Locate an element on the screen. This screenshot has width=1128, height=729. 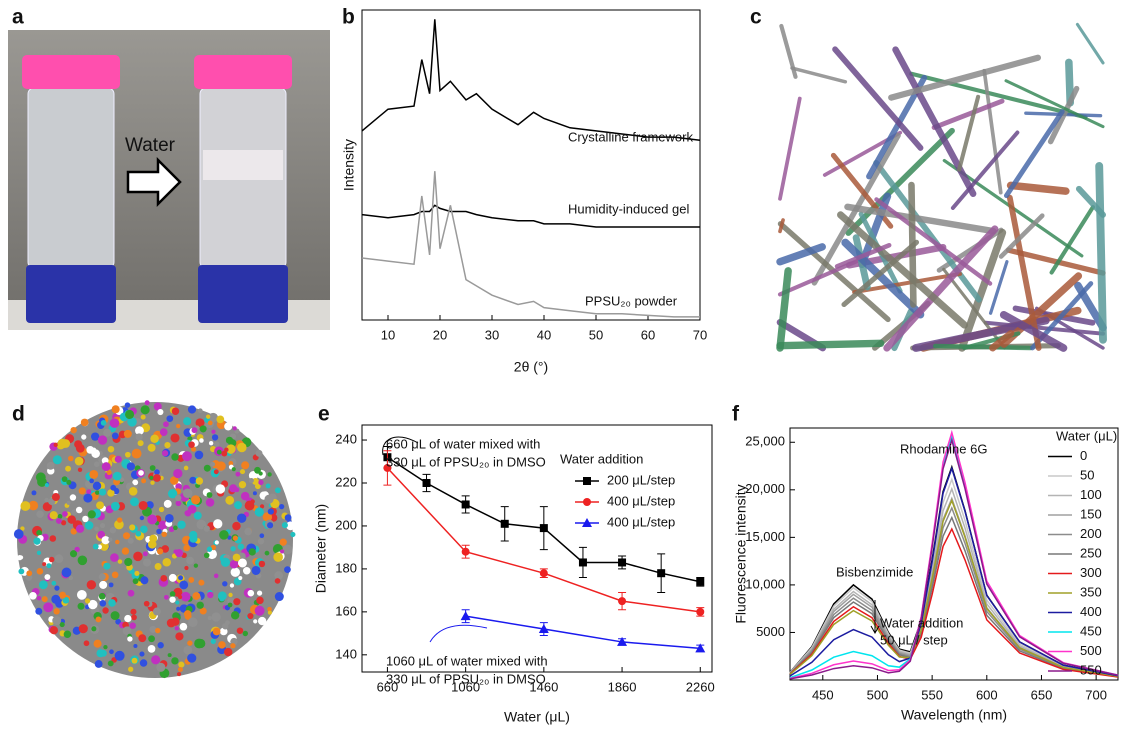
x-tick-label: 60 is located at coordinates (648, 334).